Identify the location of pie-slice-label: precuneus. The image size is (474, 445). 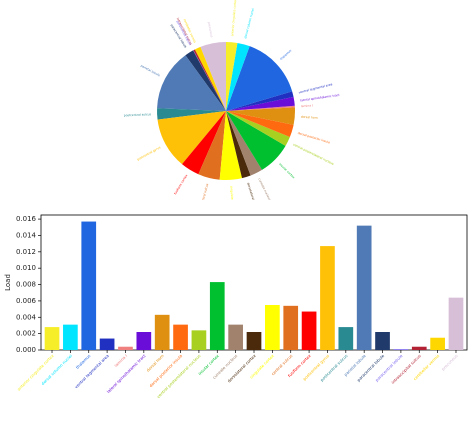
(210, 30).